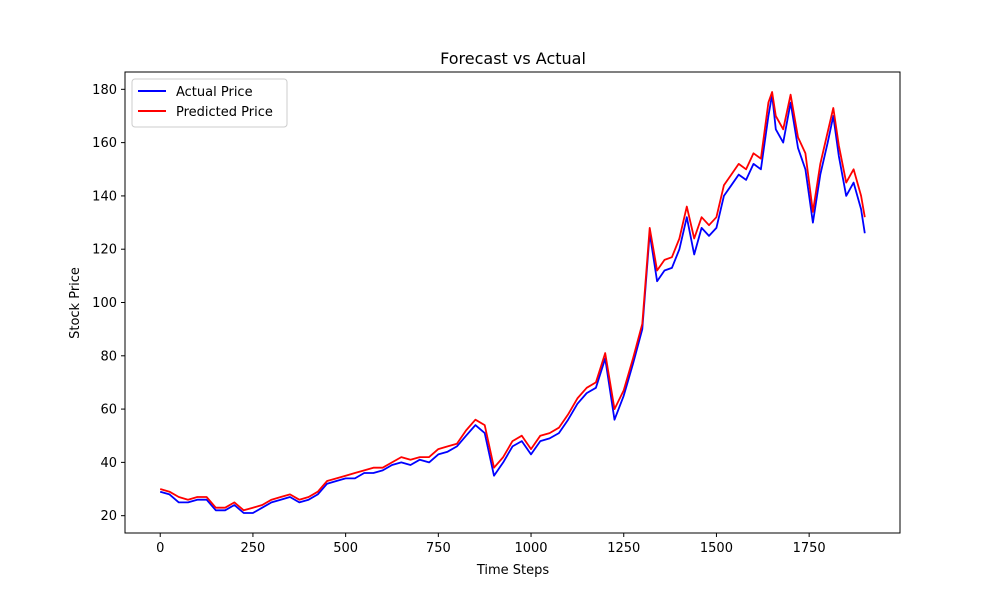  Describe the element at coordinates (108, 410) in the screenshot. I see `y-tick-label: 60` at that location.